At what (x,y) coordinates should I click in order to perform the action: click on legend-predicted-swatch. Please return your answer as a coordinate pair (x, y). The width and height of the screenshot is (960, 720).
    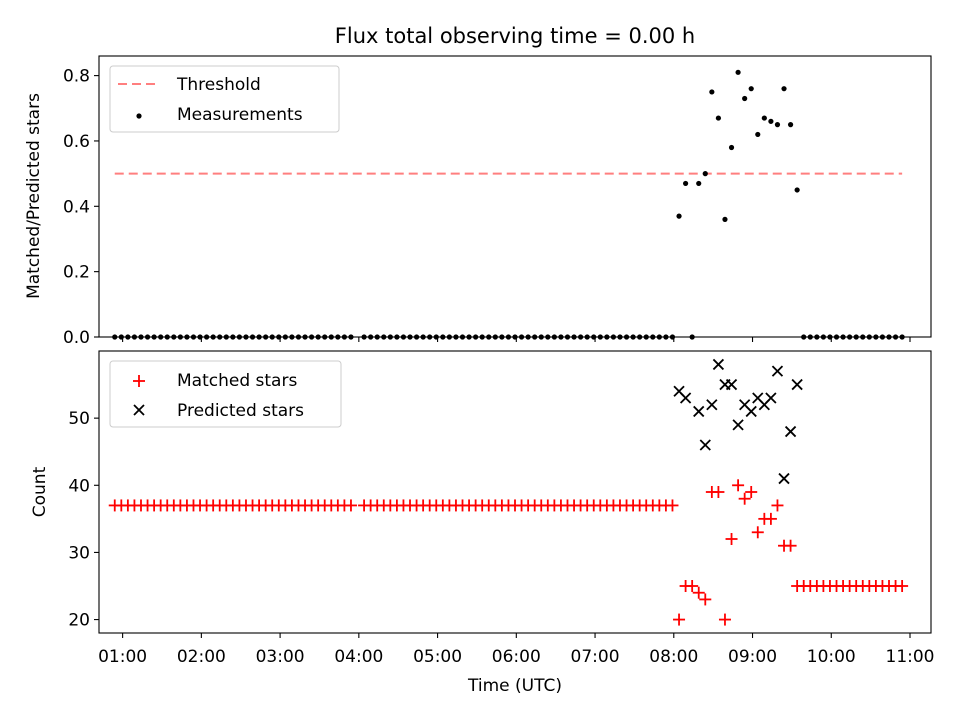
    Looking at the image, I should click on (139, 410).